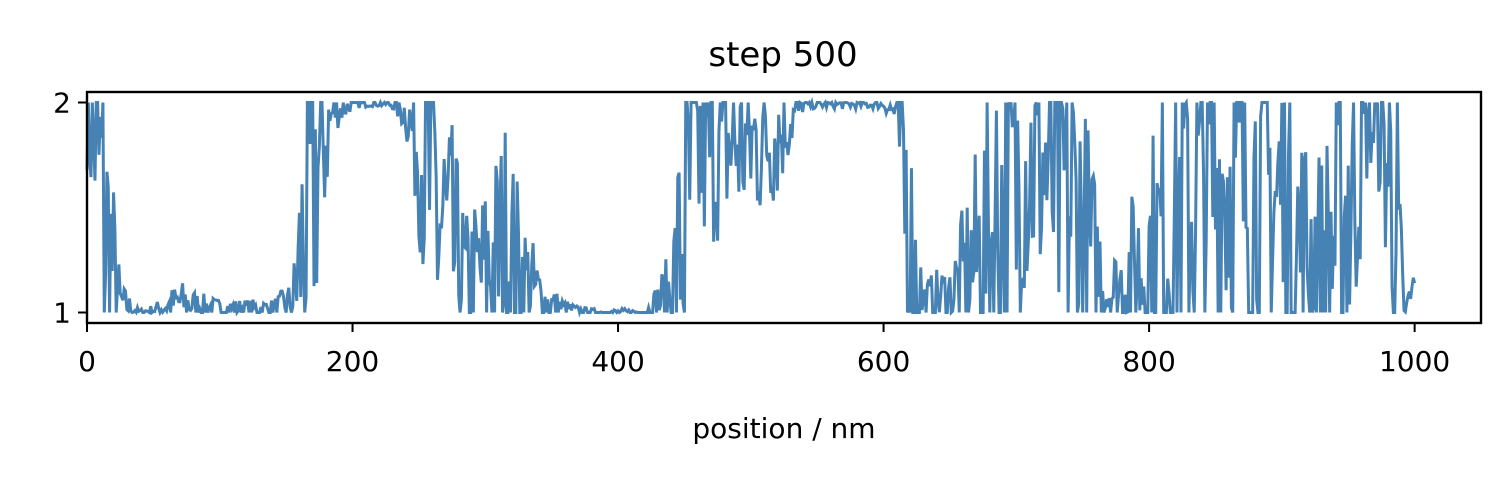  What do you see at coordinates (62, 313) in the screenshot?
I see `y-tick-label: 1` at bounding box center [62, 313].